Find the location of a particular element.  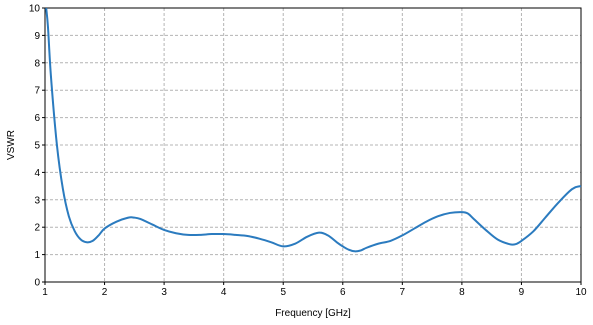

y-tick-label: 1 is located at coordinates (37, 255).